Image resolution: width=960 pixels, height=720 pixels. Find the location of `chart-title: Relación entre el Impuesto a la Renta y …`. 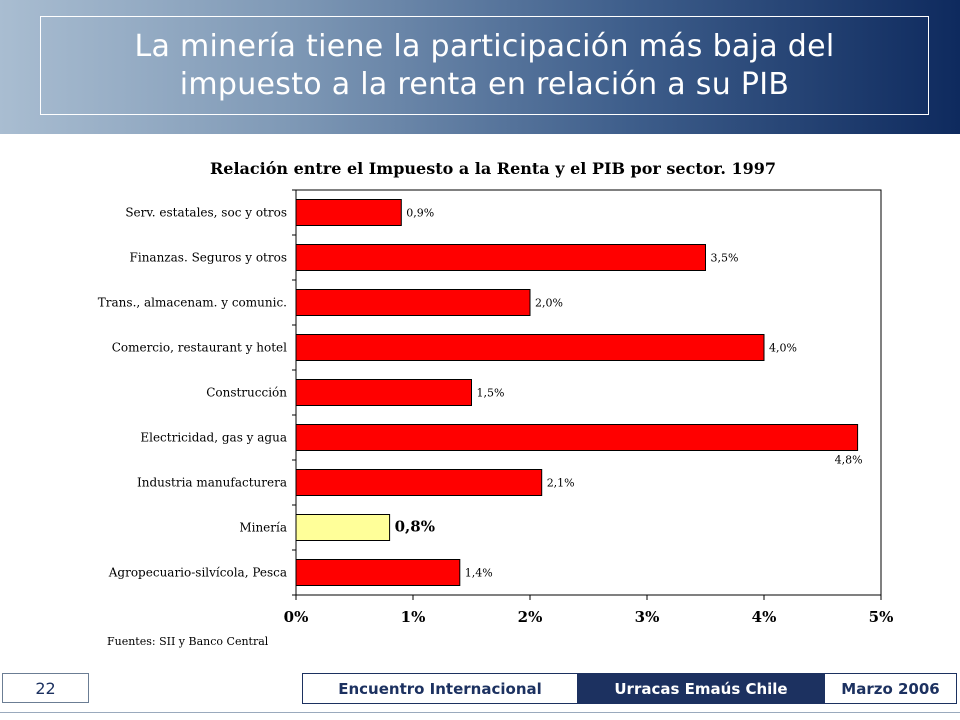

chart-title: Relación entre el Impuesto a la Renta y … is located at coordinates (493, 168).